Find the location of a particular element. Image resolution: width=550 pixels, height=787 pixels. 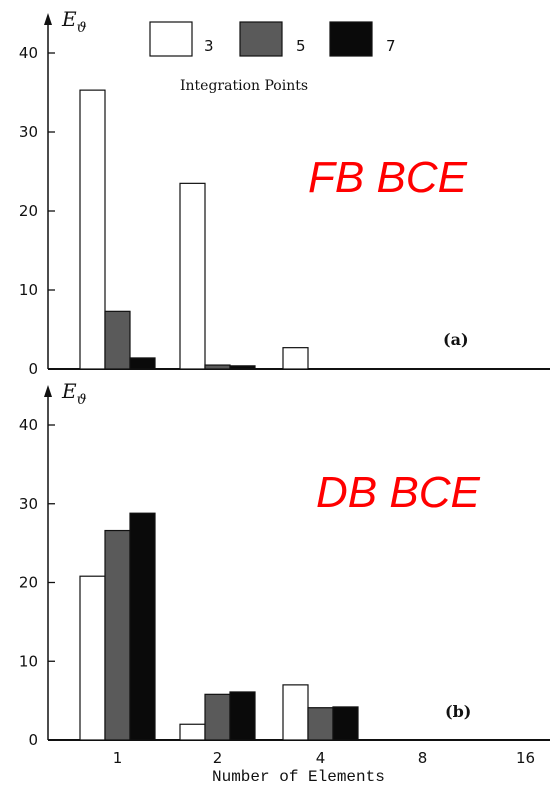

x-axis-title: Number of Elements is located at coordinates (298, 777).